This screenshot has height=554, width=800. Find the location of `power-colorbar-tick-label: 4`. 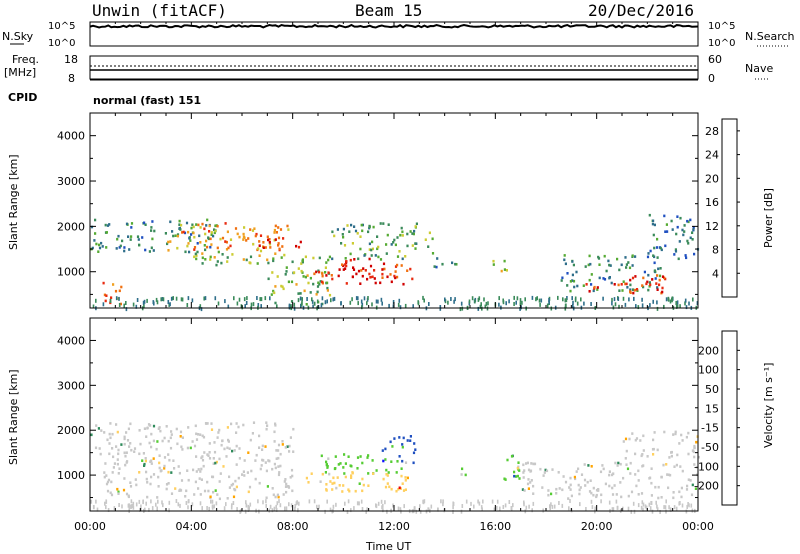

power-colorbar-tick-label: 4 is located at coordinates (715, 273).